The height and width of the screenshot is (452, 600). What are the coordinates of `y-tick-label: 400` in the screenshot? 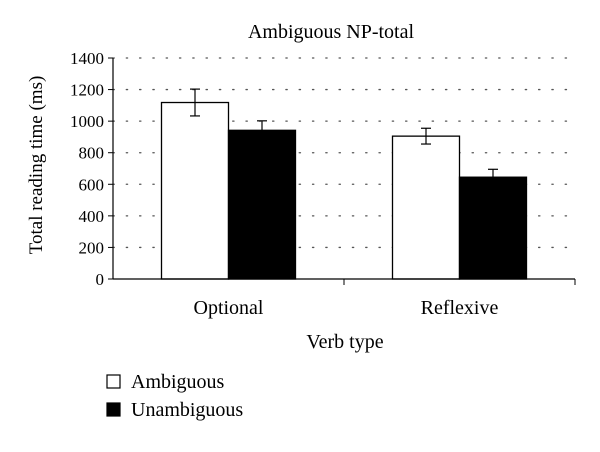 It's located at (92, 216).